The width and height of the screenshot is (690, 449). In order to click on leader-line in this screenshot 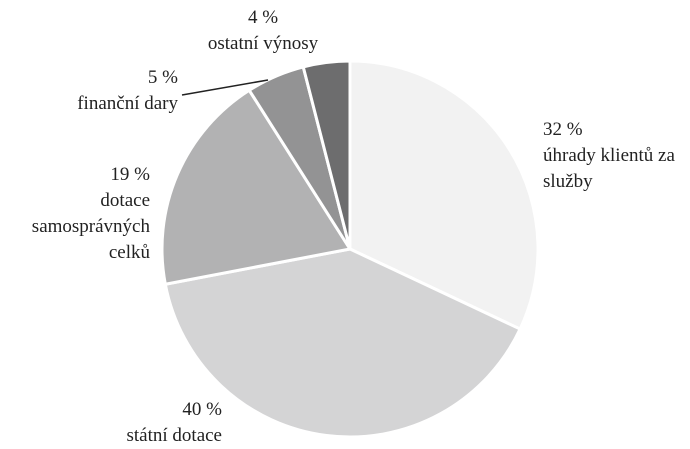, I will do `click(225, 87)`.